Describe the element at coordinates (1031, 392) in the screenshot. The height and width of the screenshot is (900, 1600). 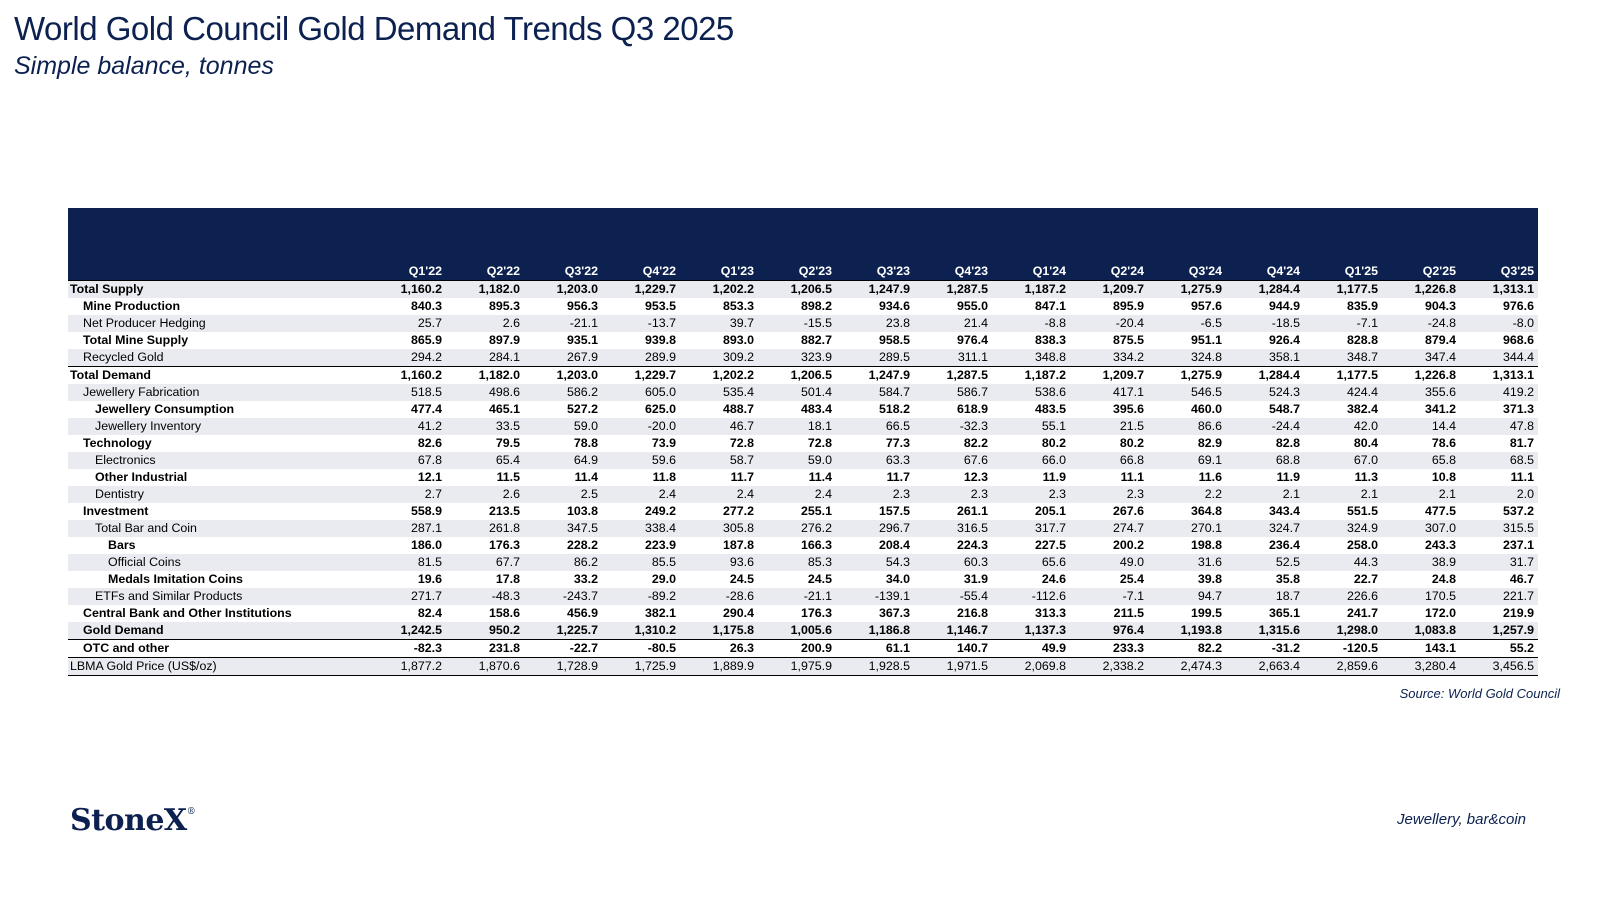
I see `table-cell: 538.6` at that location.